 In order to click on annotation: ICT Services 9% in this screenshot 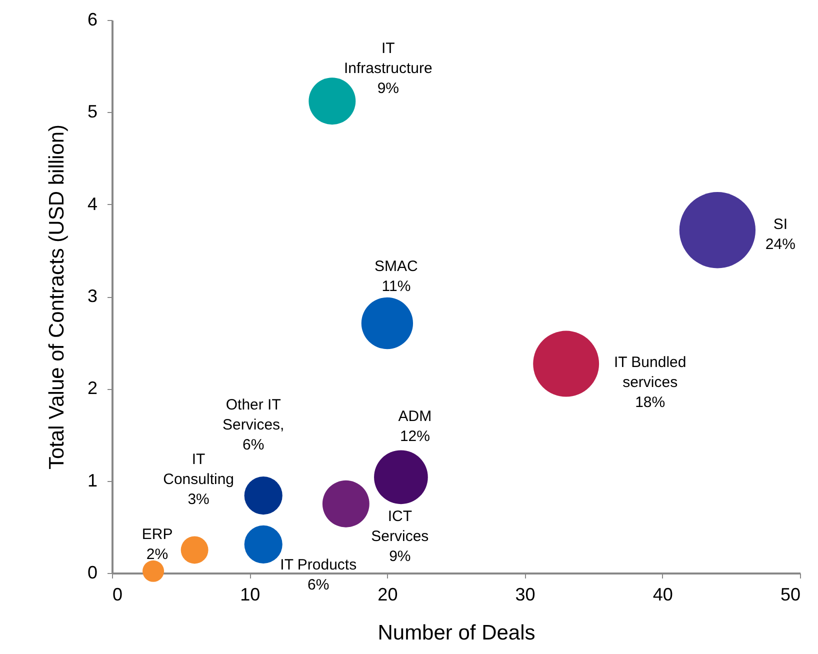, I will do `click(400, 536)`.